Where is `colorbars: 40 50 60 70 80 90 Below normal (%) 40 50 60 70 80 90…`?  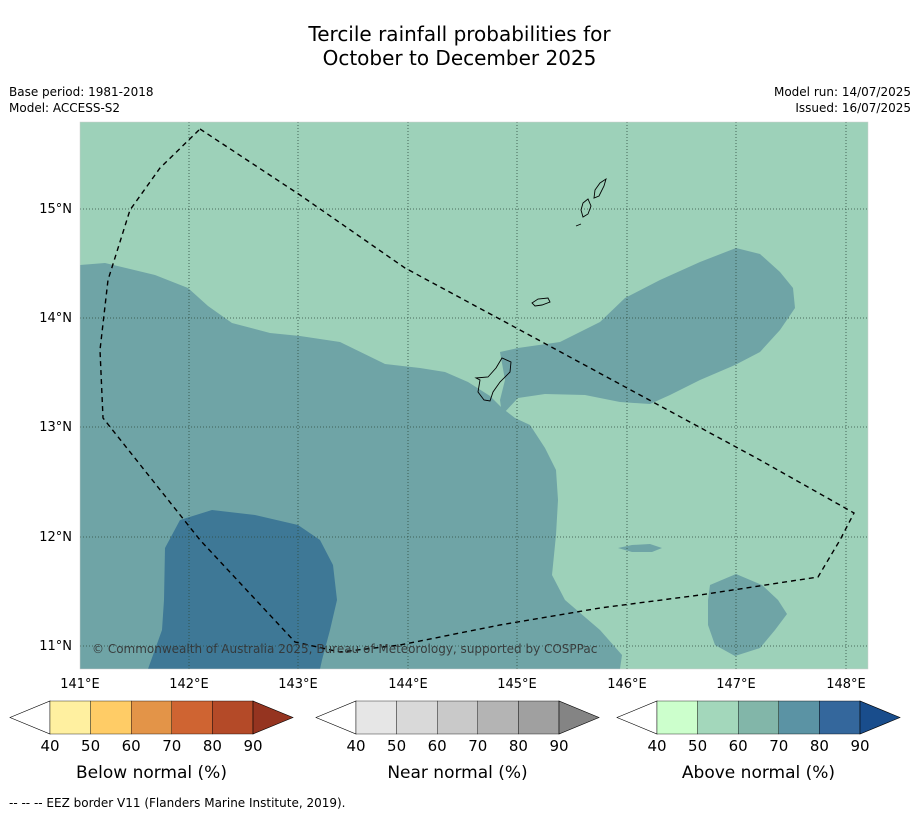
colorbars: 40 50 60 70 80 90 Below normal (%) 40 50 60 70 80 90… is located at coordinates (455, 741).